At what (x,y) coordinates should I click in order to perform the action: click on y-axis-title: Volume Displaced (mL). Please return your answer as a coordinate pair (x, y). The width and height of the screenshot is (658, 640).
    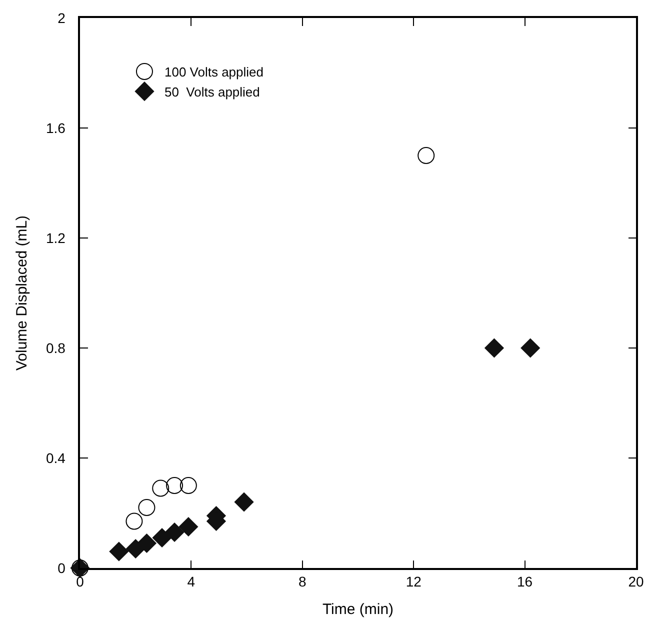
    Looking at the image, I should click on (22, 293).